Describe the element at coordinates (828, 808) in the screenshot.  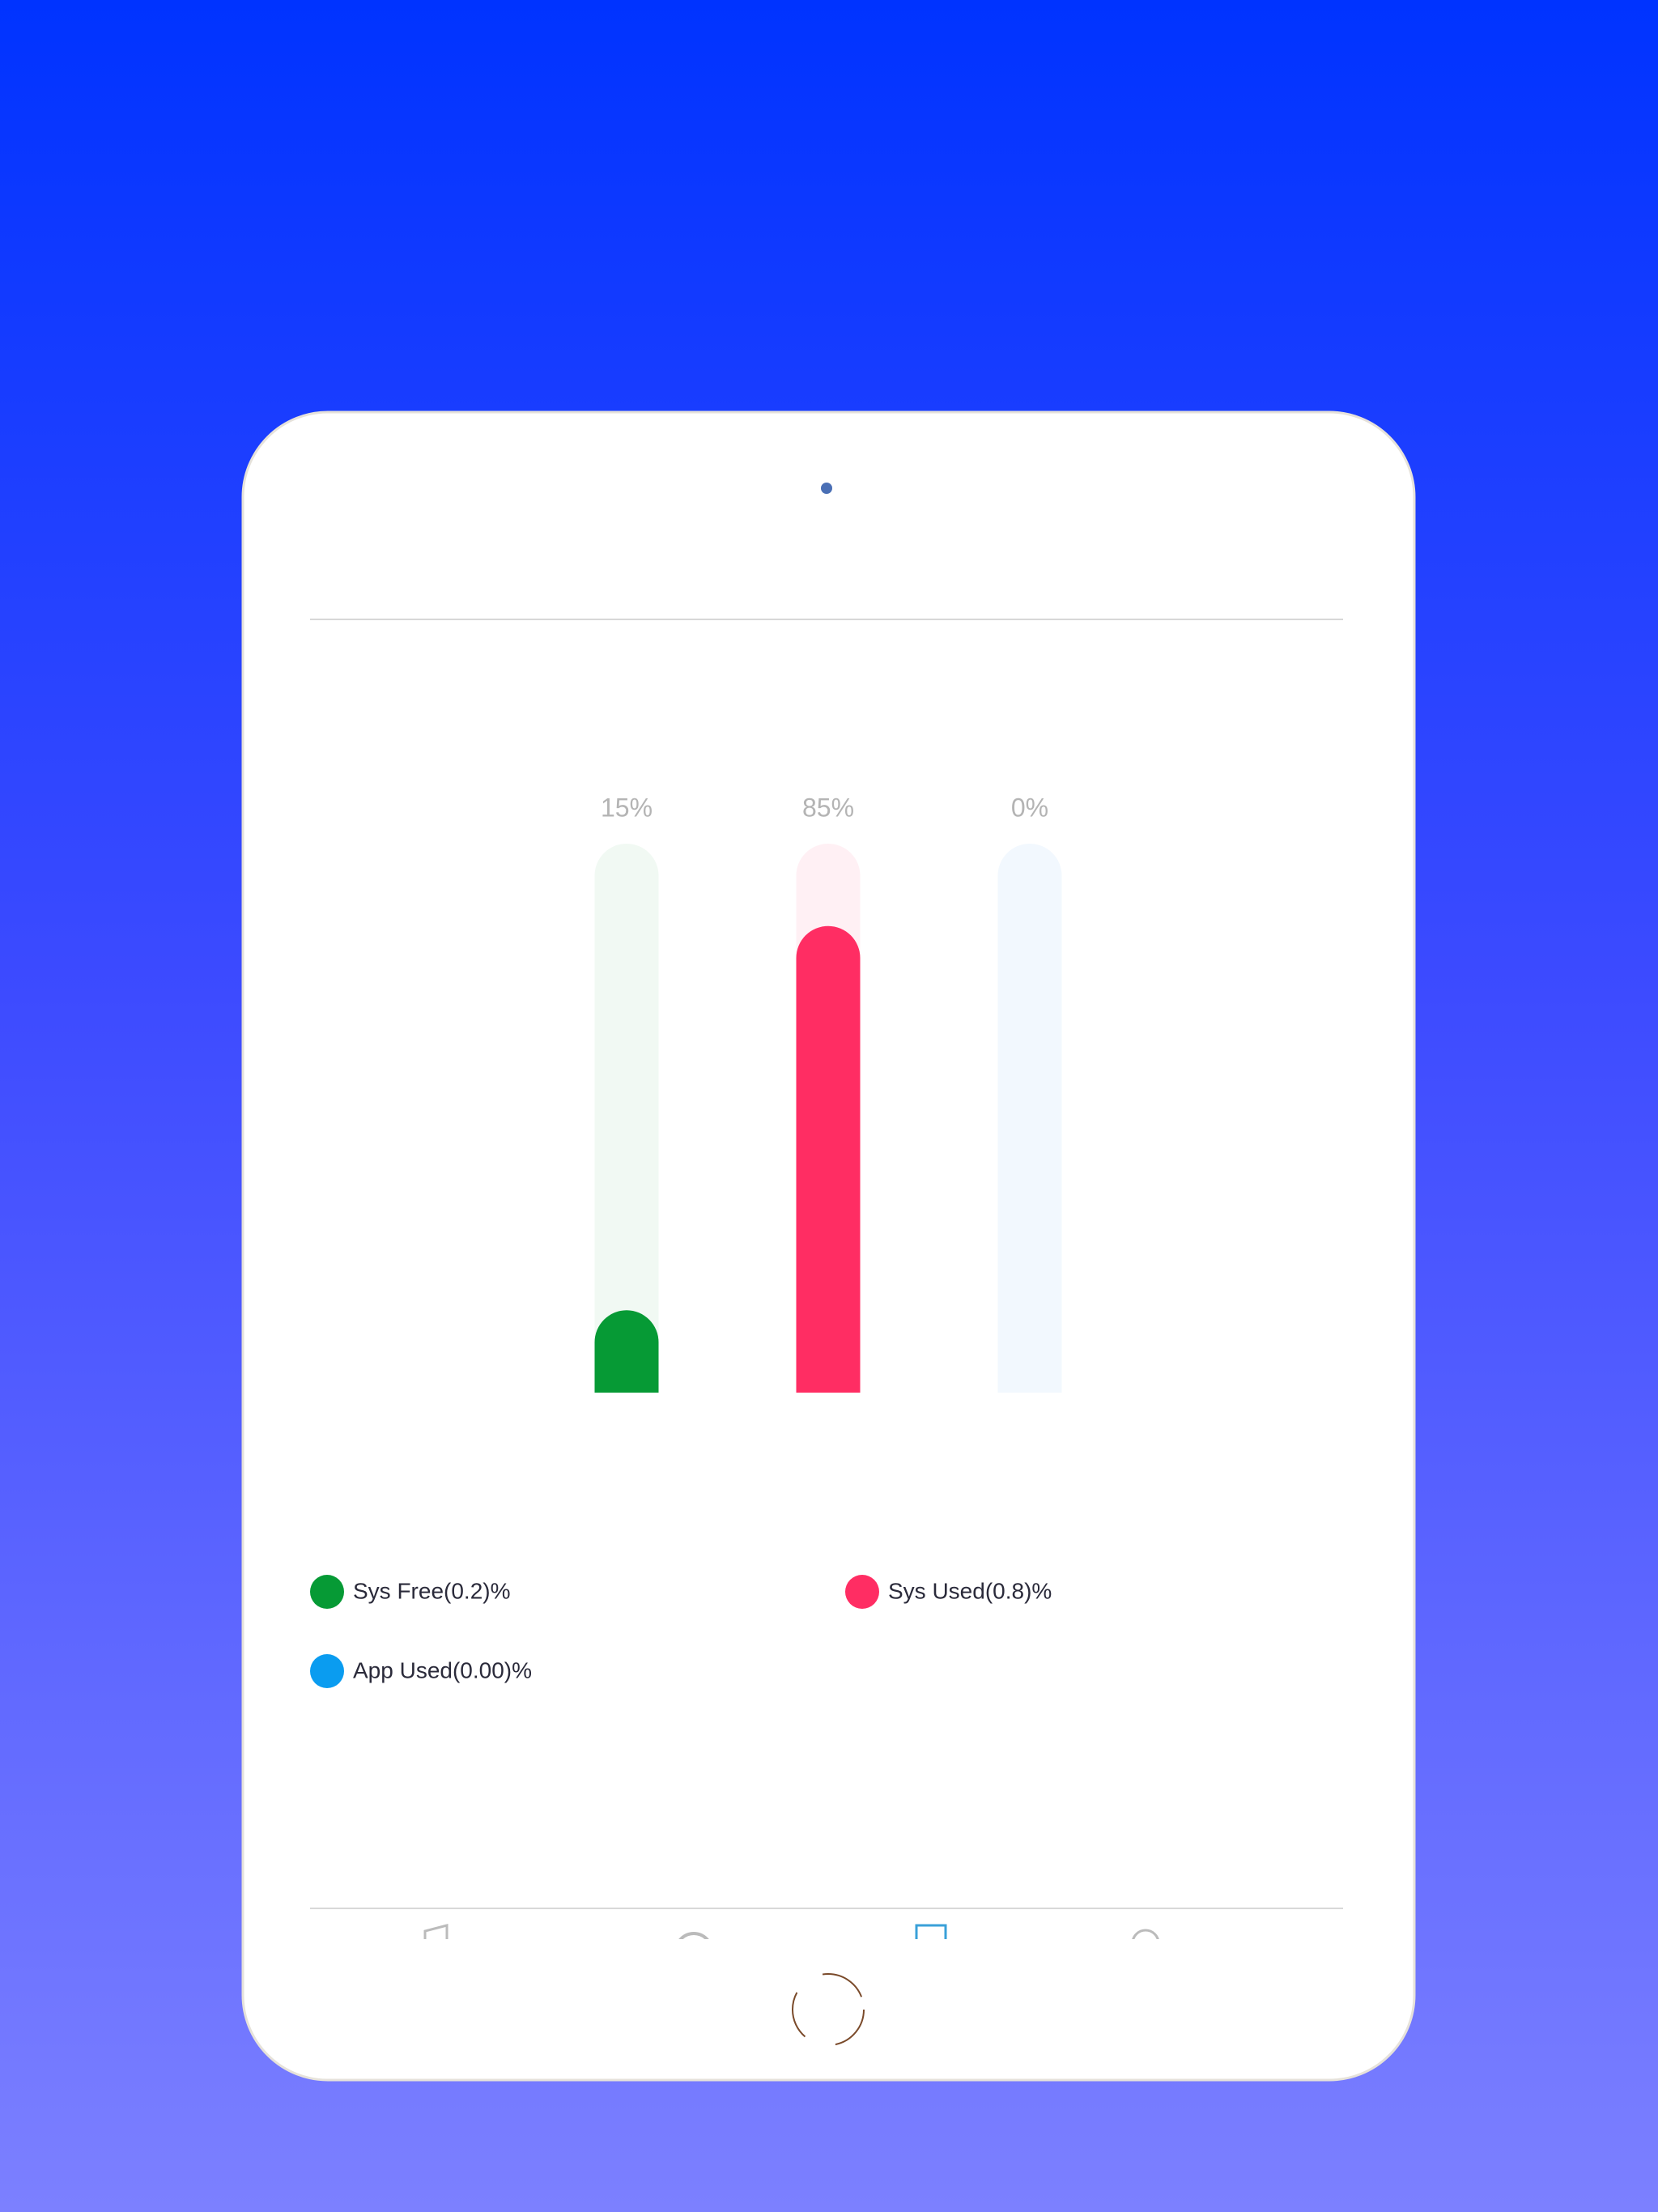
I see `value-label: 85%` at that location.